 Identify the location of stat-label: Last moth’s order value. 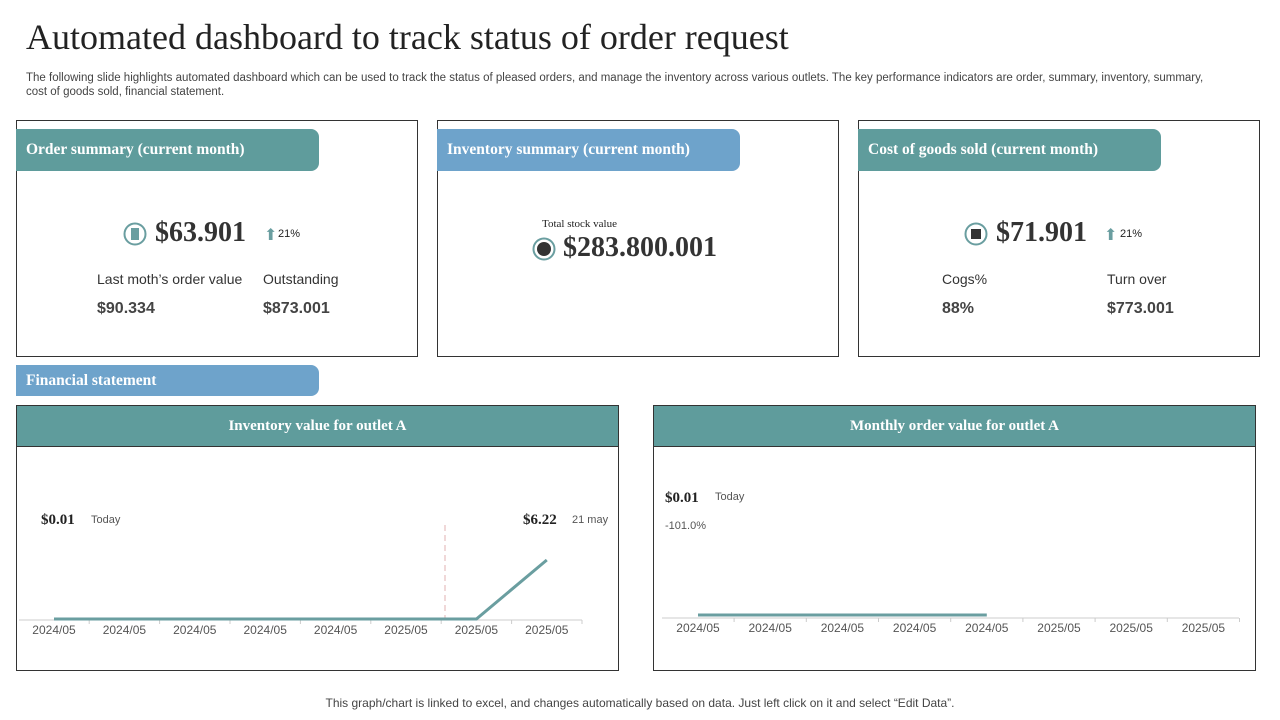
(170, 279).